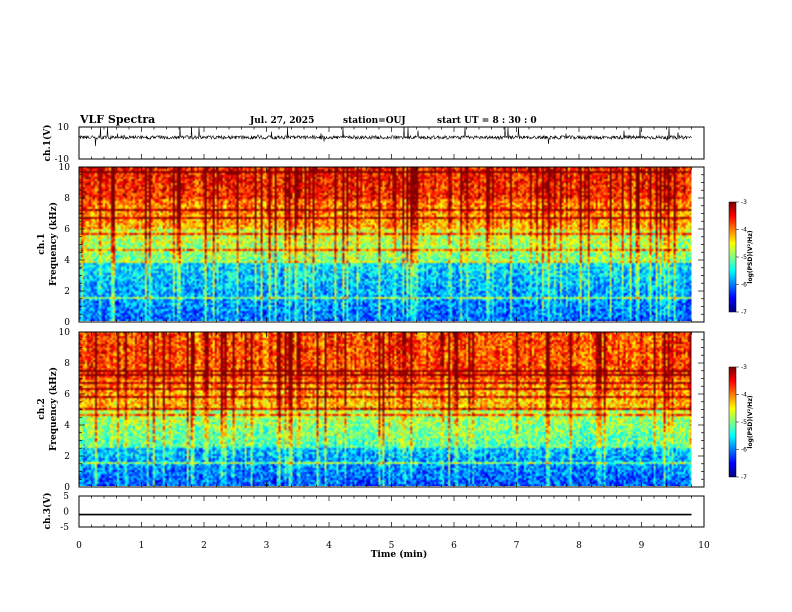 This screenshot has width=792, height=612. What do you see at coordinates (267, 546) in the screenshot?
I see `time-tick-label: 3` at bounding box center [267, 546].